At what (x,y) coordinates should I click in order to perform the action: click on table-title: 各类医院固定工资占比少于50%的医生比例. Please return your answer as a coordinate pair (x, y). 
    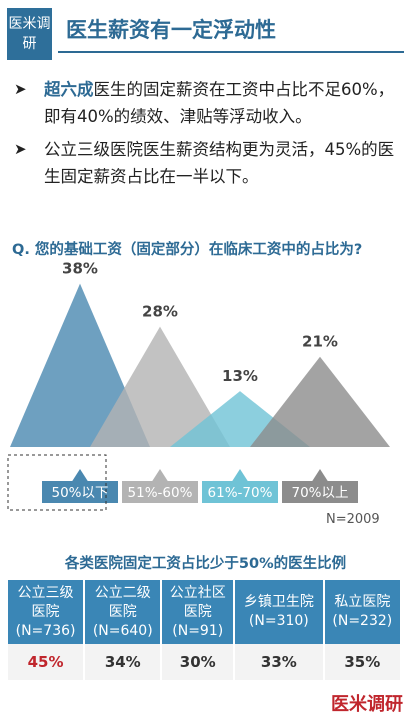
    Looking at the image, I should click on (205, 564).